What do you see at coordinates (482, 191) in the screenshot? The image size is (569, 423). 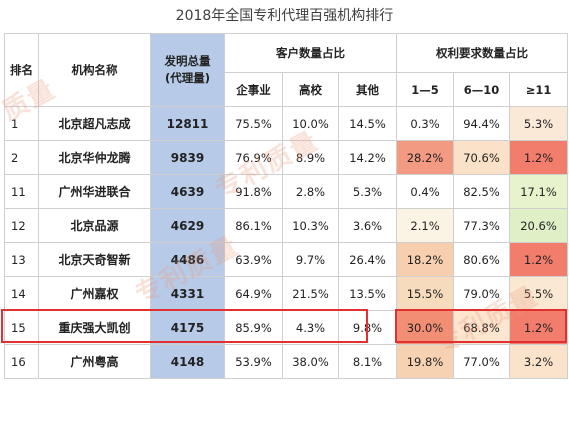 I see `cell-claims-6-10: 82.5%` at bounding box center [482, 191].